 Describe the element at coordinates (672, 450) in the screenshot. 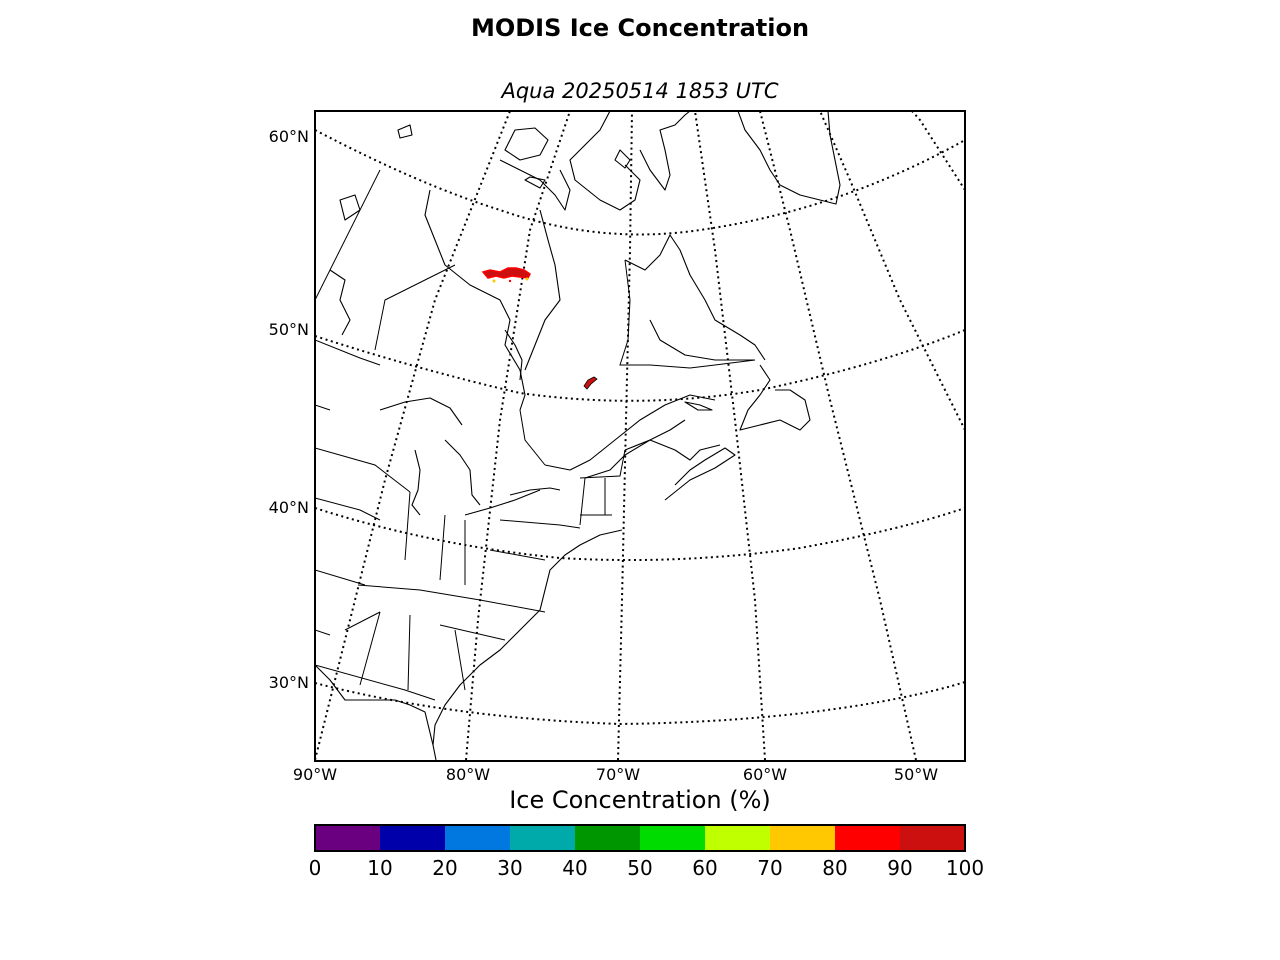

I see `new-brunswick` at that location.